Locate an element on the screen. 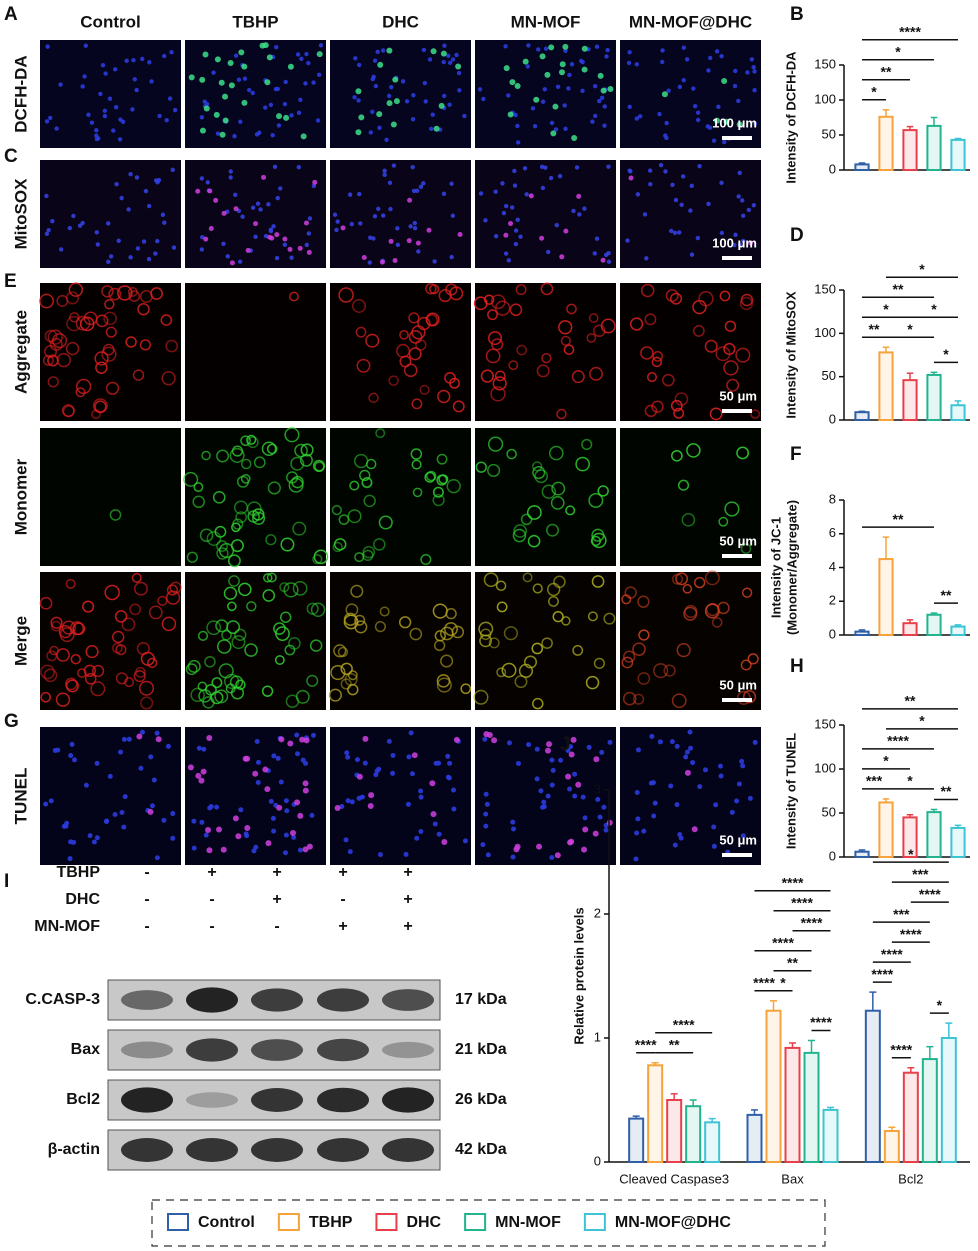  micrograph is located at coordinates (400, 497).